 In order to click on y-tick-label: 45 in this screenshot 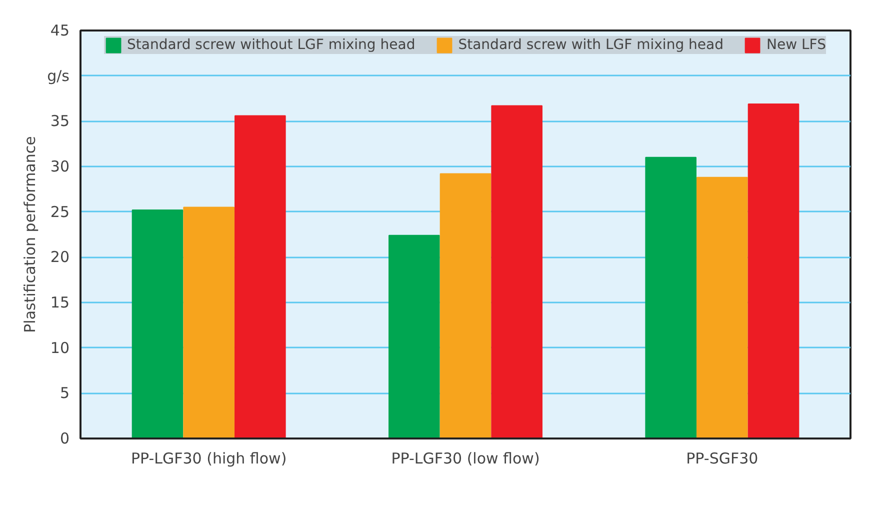, I will do `click(60, 31)`.